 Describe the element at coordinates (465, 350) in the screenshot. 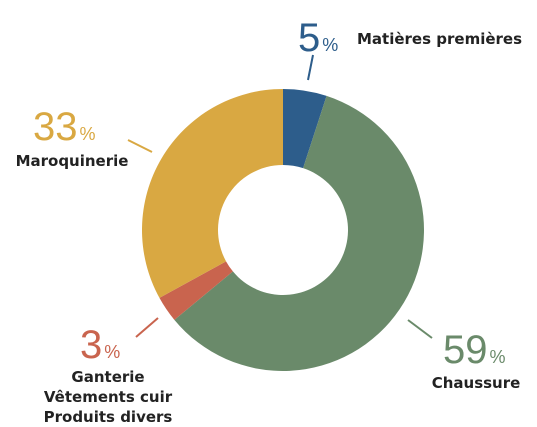

I see `value-number: 59` at that location.